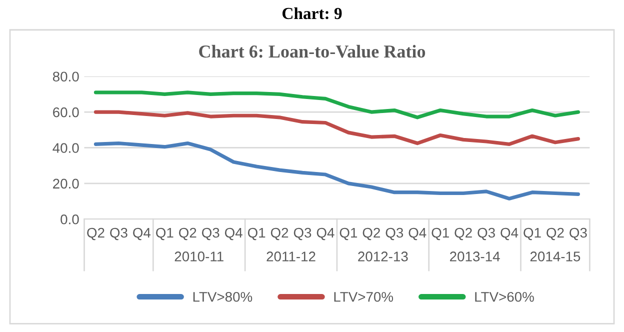 This screenshot has width=624, height=332. What do you see at coordinates (69, 219) in the screenshot?
I see `y-tick-label: 0.0` at bounding box center [69, 219].